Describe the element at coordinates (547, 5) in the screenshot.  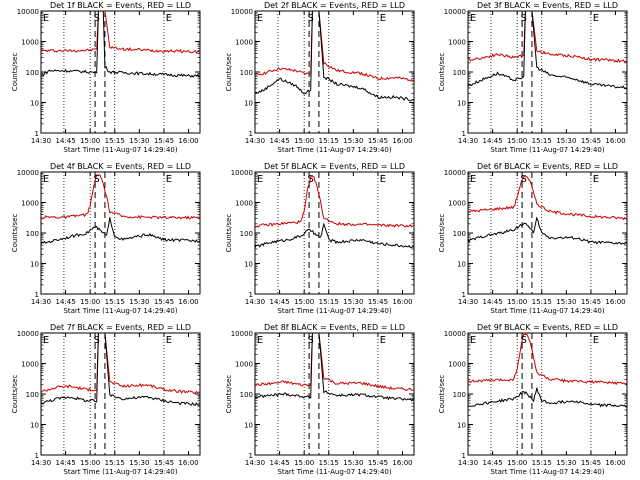
I see `chart-title: Det 3f BLACK = Events, RED = LLD` at that location.